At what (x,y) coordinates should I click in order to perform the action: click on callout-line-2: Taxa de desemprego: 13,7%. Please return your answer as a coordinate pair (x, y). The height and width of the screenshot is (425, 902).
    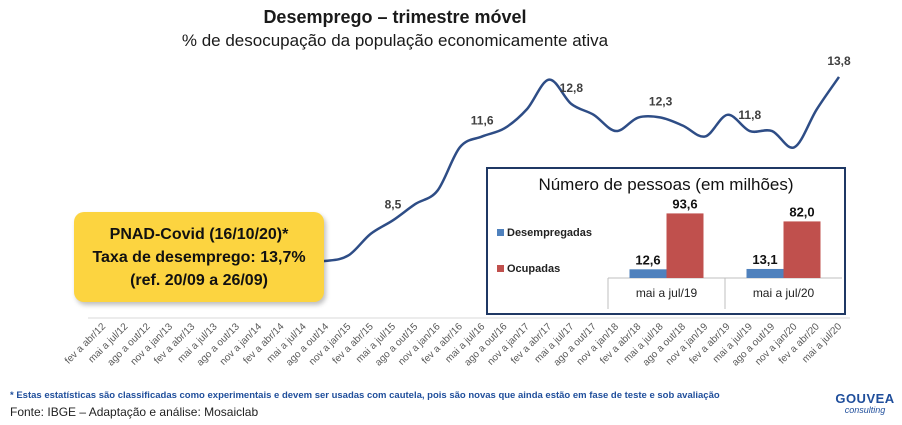
    Looking at the image, I should click on (199, 257).